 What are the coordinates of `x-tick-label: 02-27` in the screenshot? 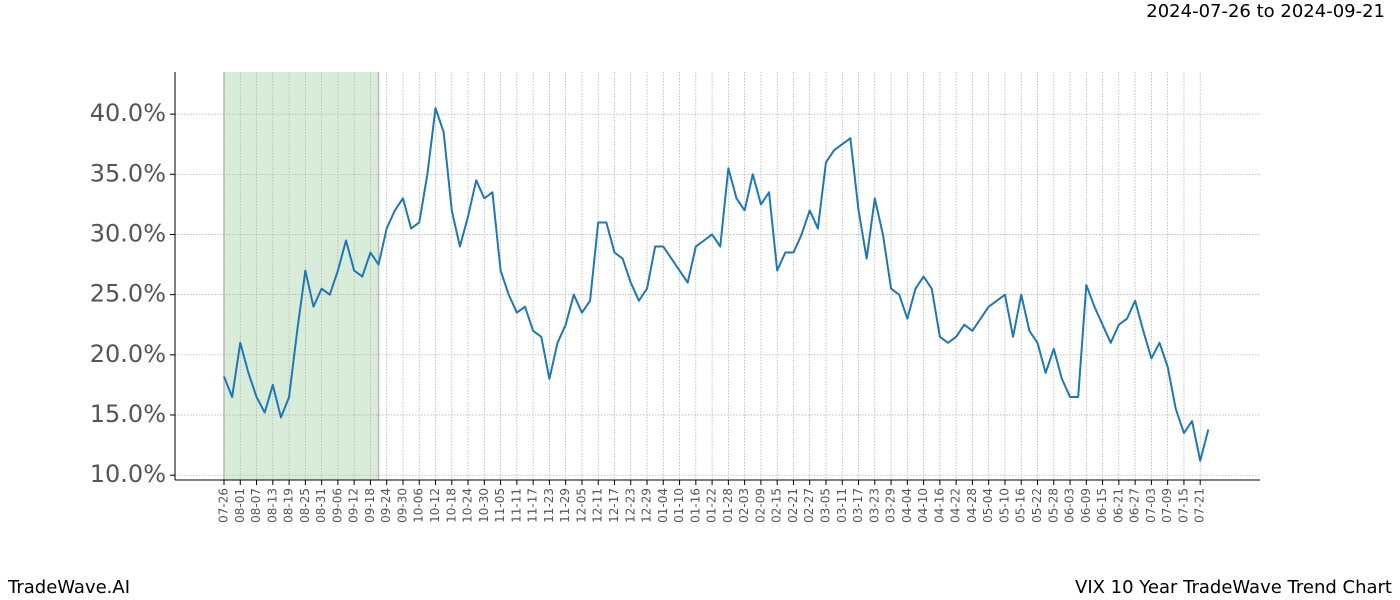 It's located at (809, 505).